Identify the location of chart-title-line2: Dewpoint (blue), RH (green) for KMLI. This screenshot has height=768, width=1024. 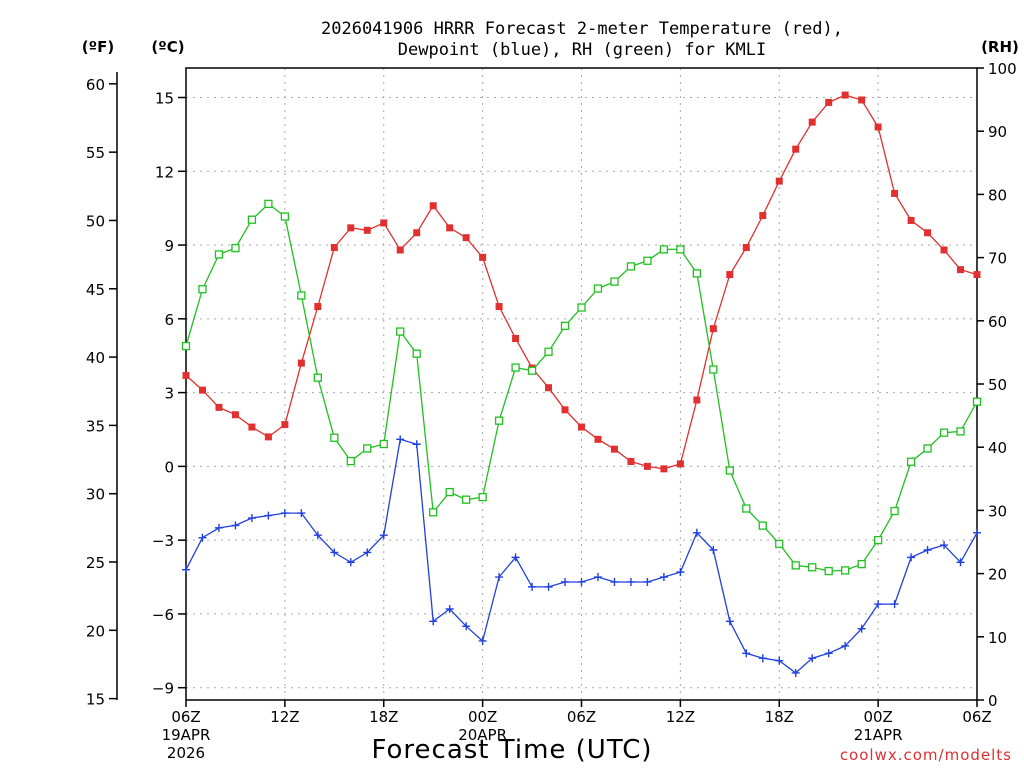
(582, 50).